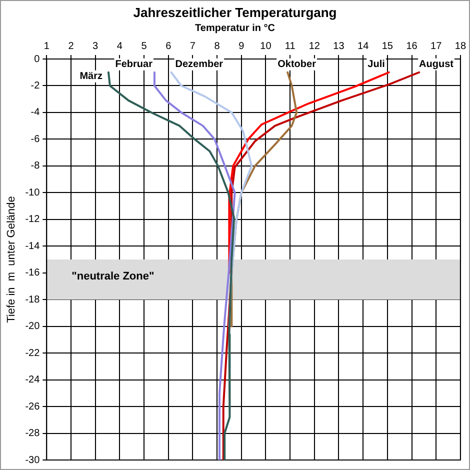  I want to click on band-label: "neutrale Zone", so click(113, 276).